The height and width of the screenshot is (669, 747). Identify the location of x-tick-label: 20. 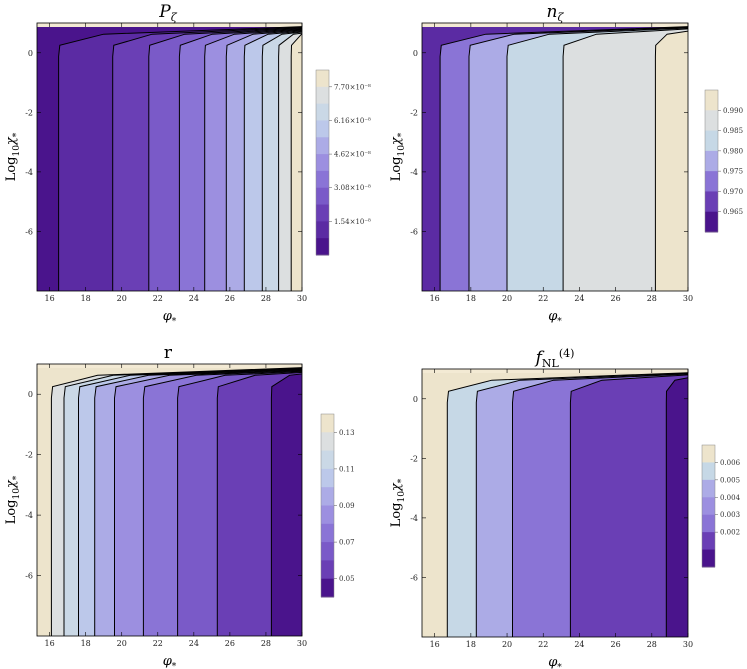
(122, 643).